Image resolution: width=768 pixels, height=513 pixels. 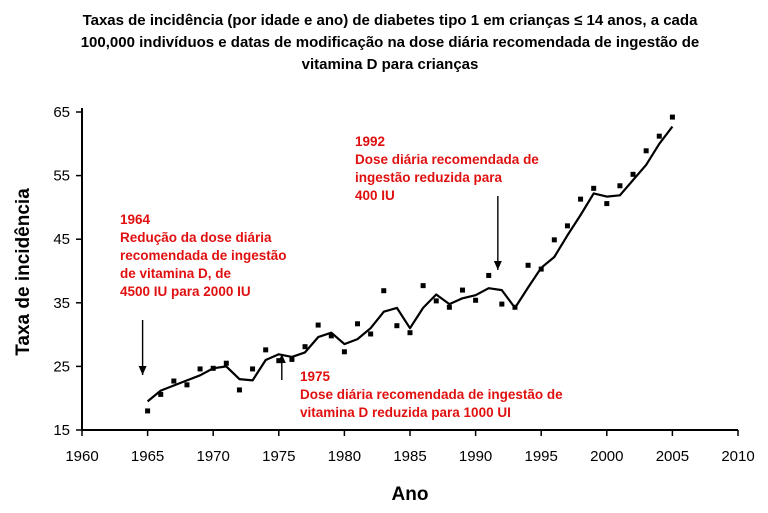 I want to click on x-tick-label: 1960, so click(x=81, y=456).